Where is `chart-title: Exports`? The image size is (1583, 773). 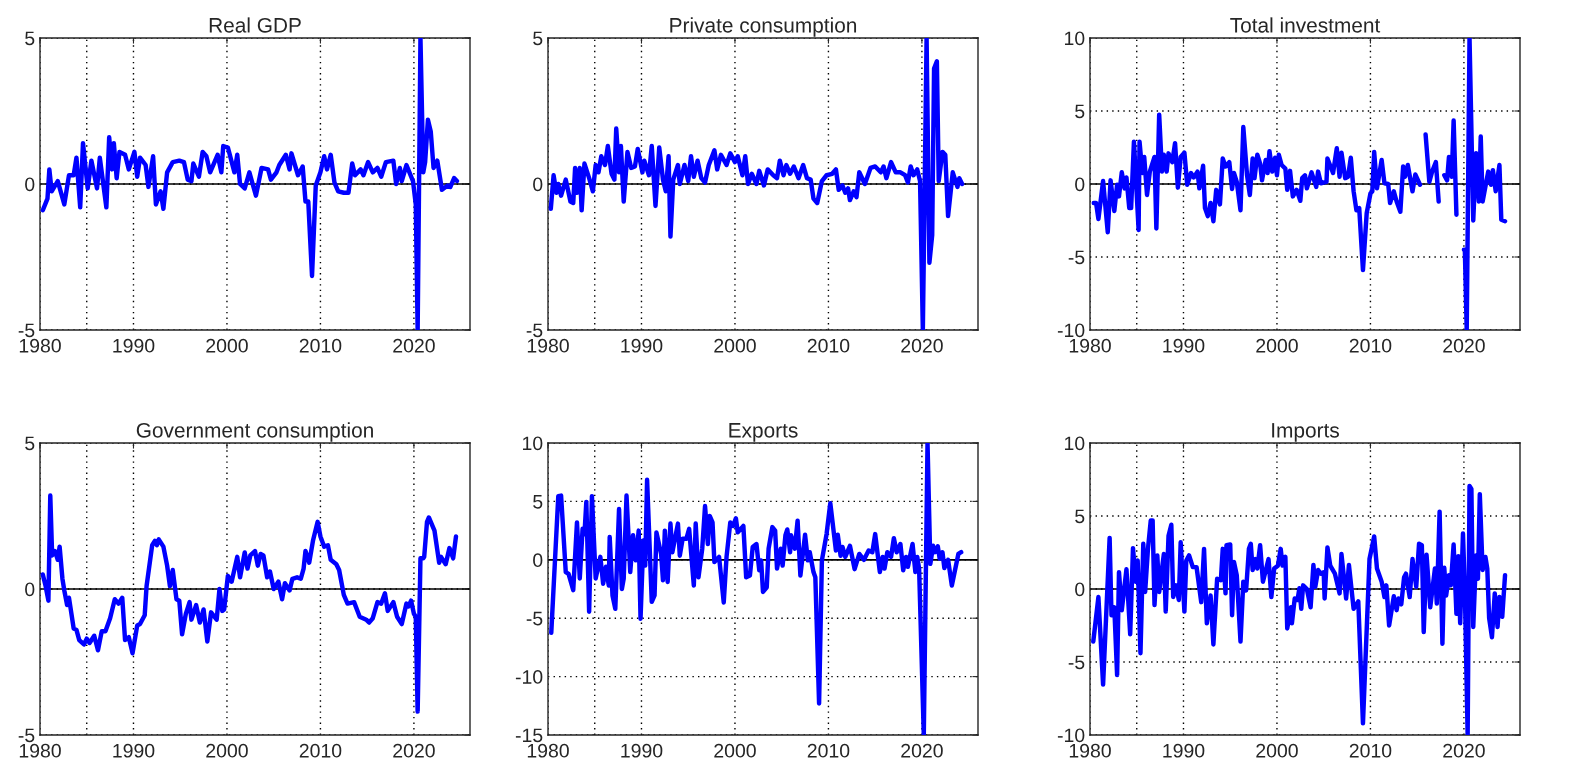
chart-title: Exports is located at coordinates (763, 432).